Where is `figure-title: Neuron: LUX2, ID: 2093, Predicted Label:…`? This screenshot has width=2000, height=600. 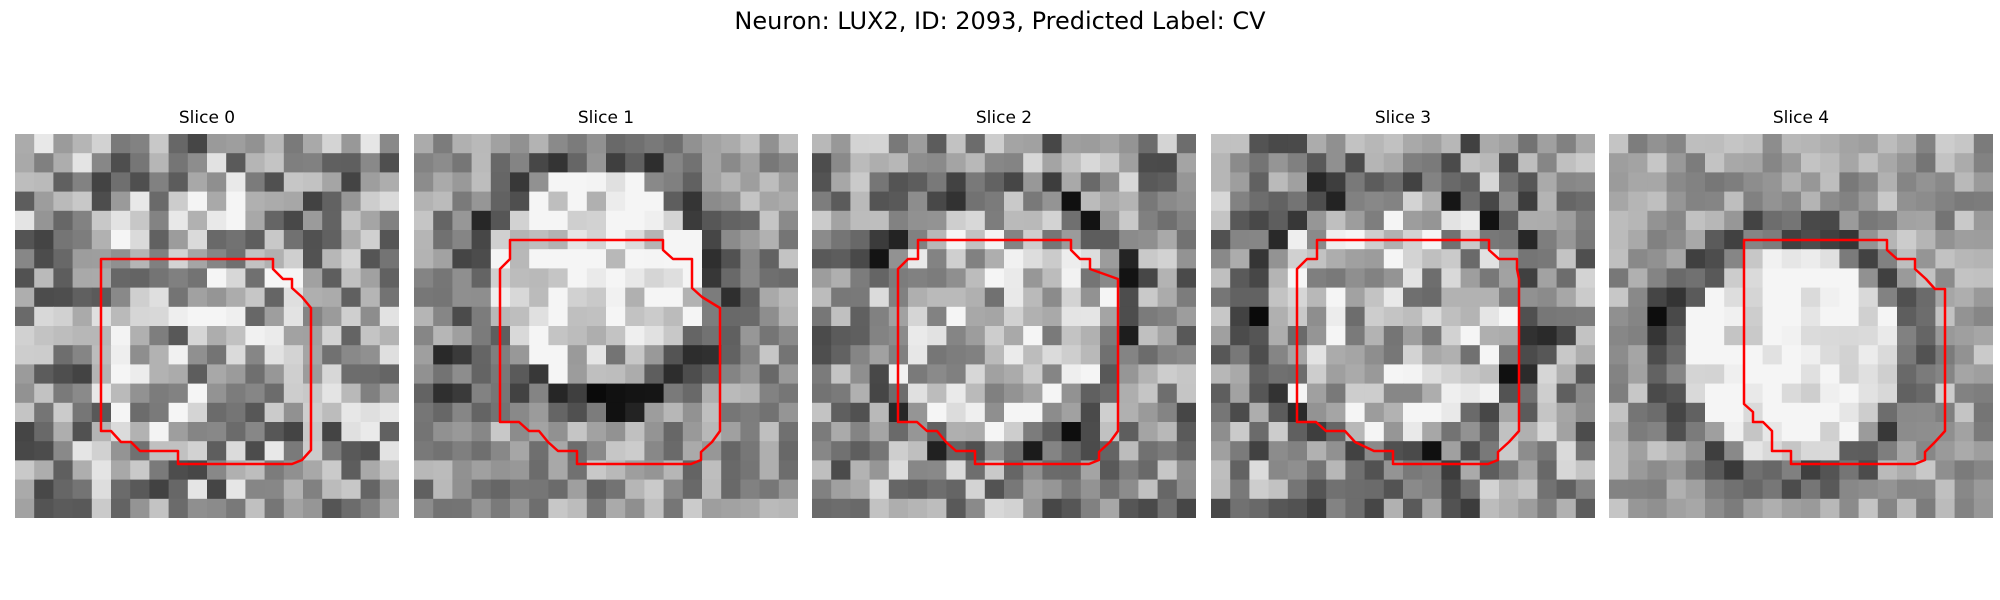
figure-title: Neuron: LUX2, ID: 2093, Predicted Label:… is located at coordinates (1000, 21).